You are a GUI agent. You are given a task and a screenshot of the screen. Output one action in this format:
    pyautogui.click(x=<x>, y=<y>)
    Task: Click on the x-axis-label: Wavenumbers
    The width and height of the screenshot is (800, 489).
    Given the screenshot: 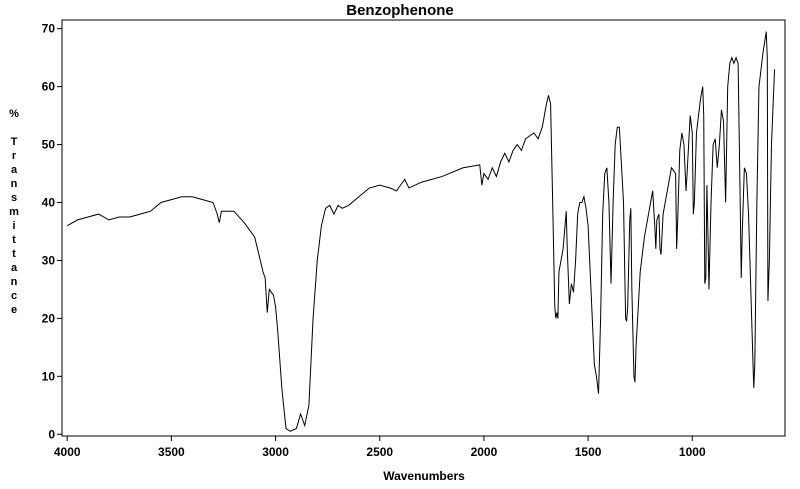 What is the action you would take?
    pyautogui.click(x=424, y=476)
    